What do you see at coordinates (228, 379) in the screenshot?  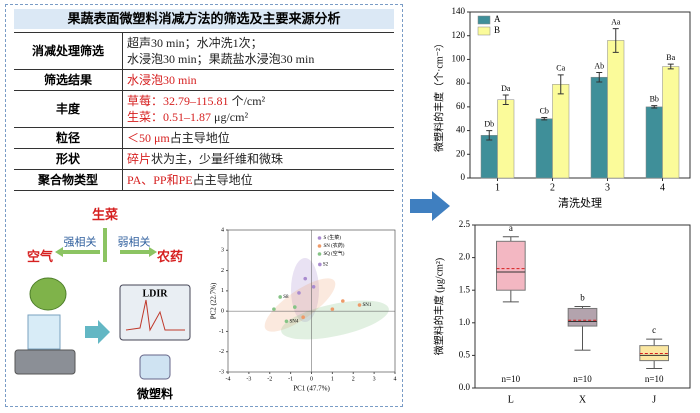 I see `x-tick-label: -4` at bounding box center [228, 379].